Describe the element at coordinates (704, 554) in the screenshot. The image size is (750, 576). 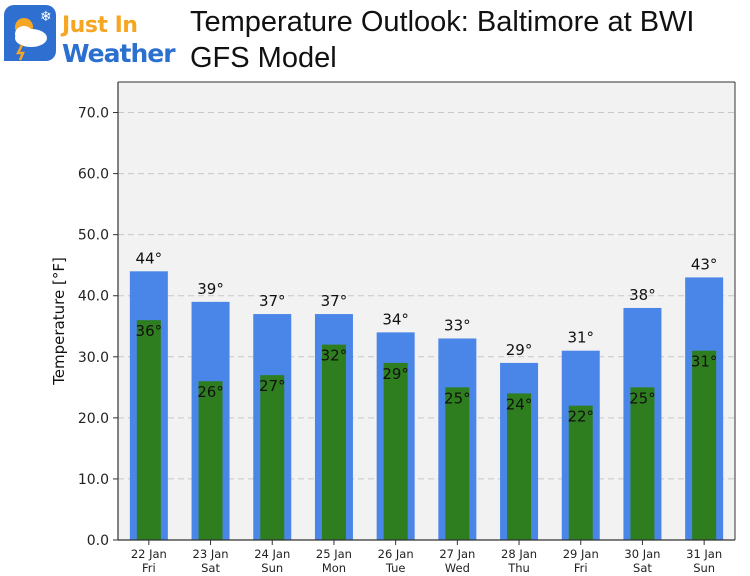
I see `x-tick-label-date: 31 Jan` at that location.